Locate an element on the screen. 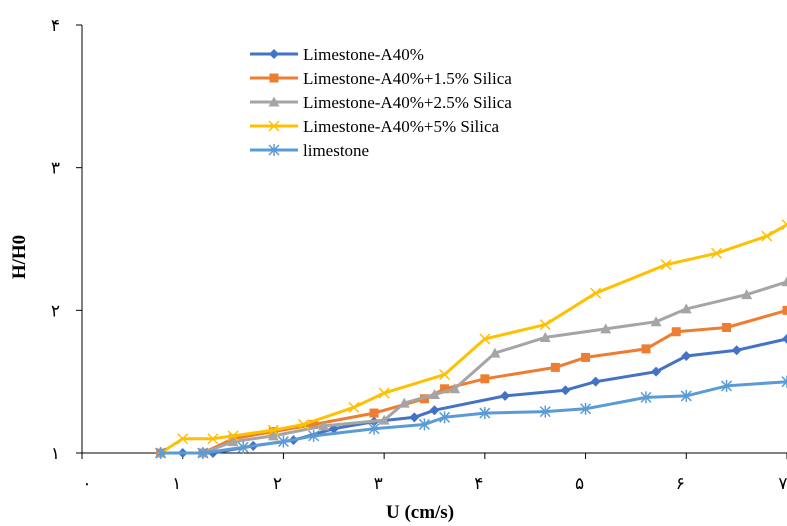 The width and height of the screenshot is (787, 526). y-tick-label: ۴ is located at coordinates (55, 25).